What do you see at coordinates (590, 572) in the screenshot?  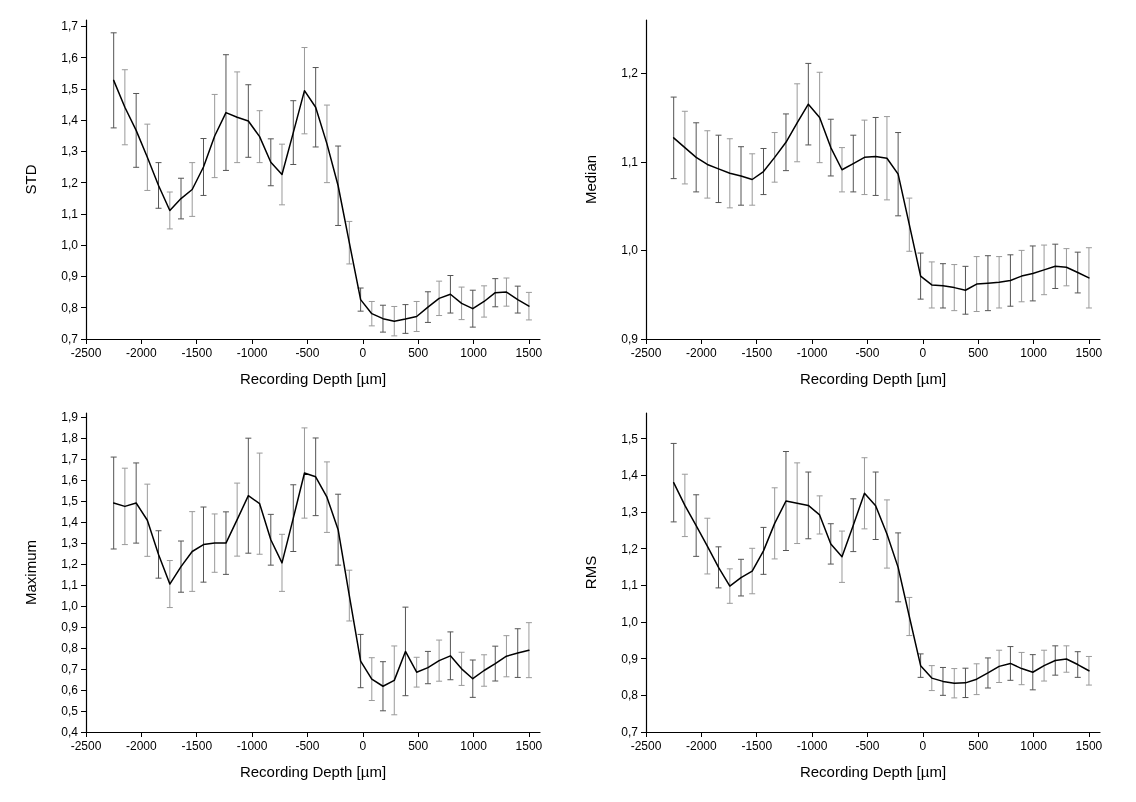 I see `y-axis-title: RMS` at bounding box center [590, 572].